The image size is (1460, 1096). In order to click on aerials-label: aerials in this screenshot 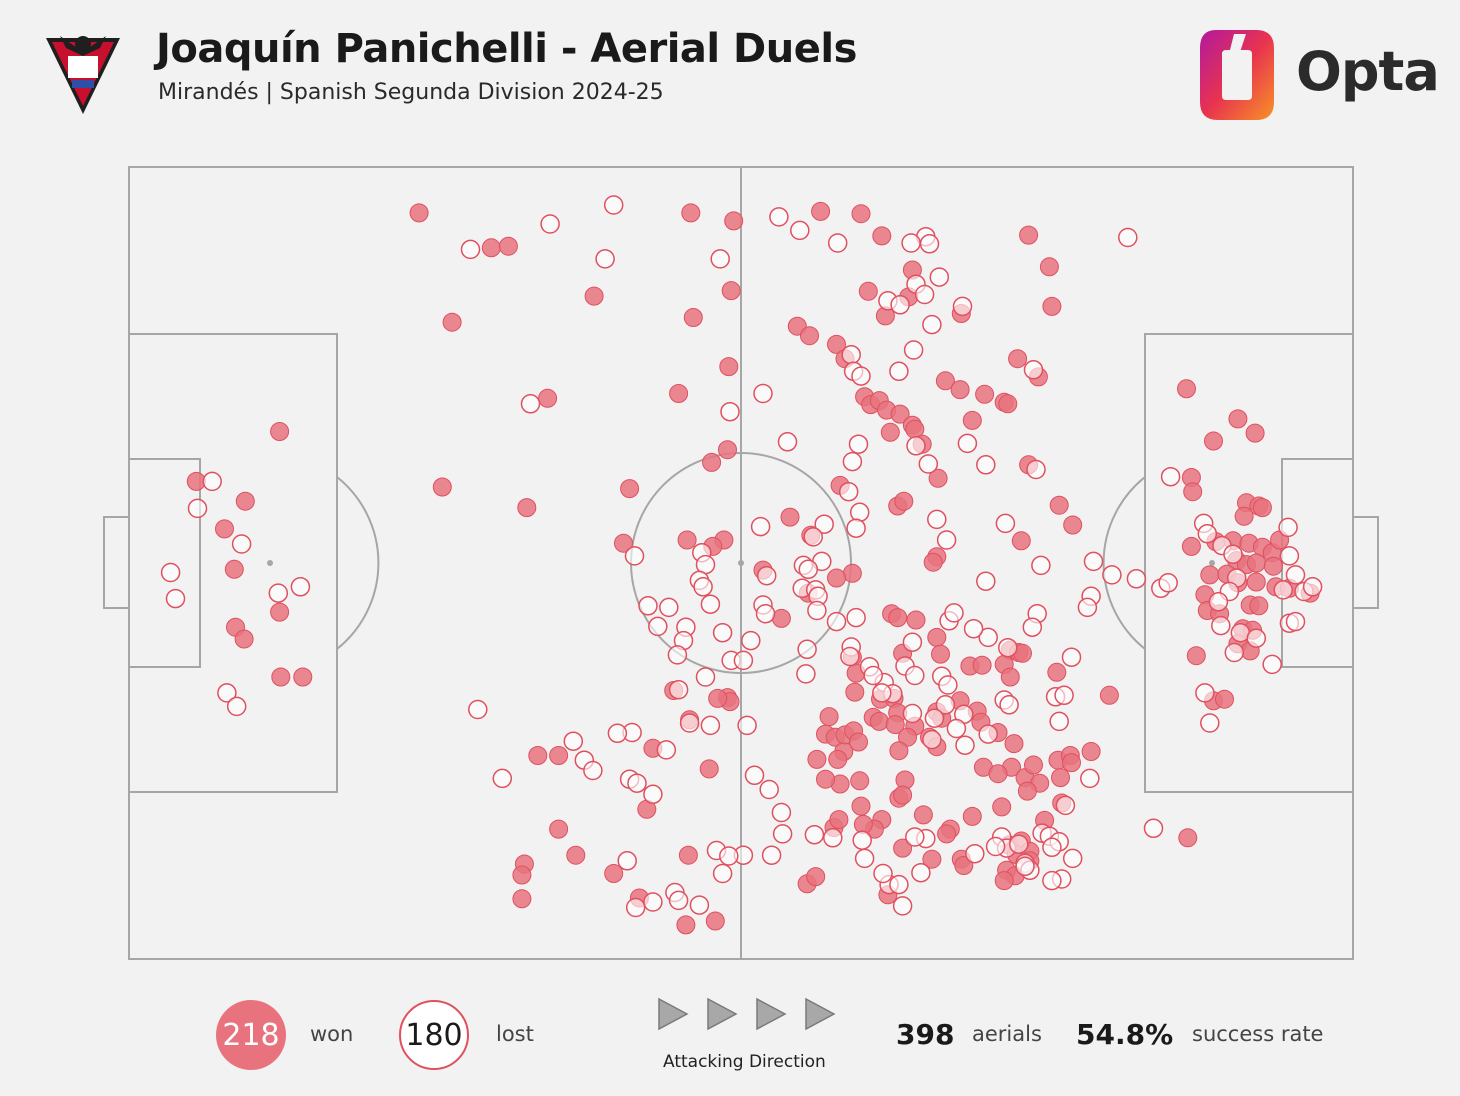, I will do `click(1007, 1034)`.